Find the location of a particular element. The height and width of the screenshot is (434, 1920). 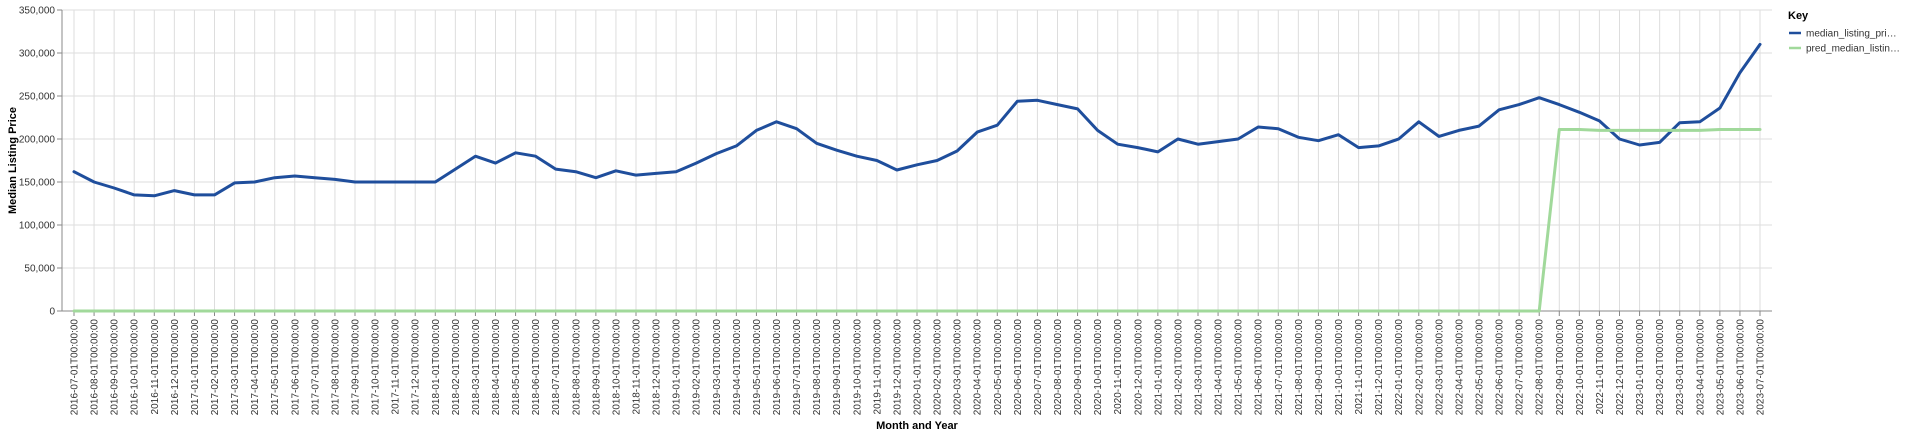

x-tick-label: 2018-09-01T00:00:00 is located at coordinates (596, 367).